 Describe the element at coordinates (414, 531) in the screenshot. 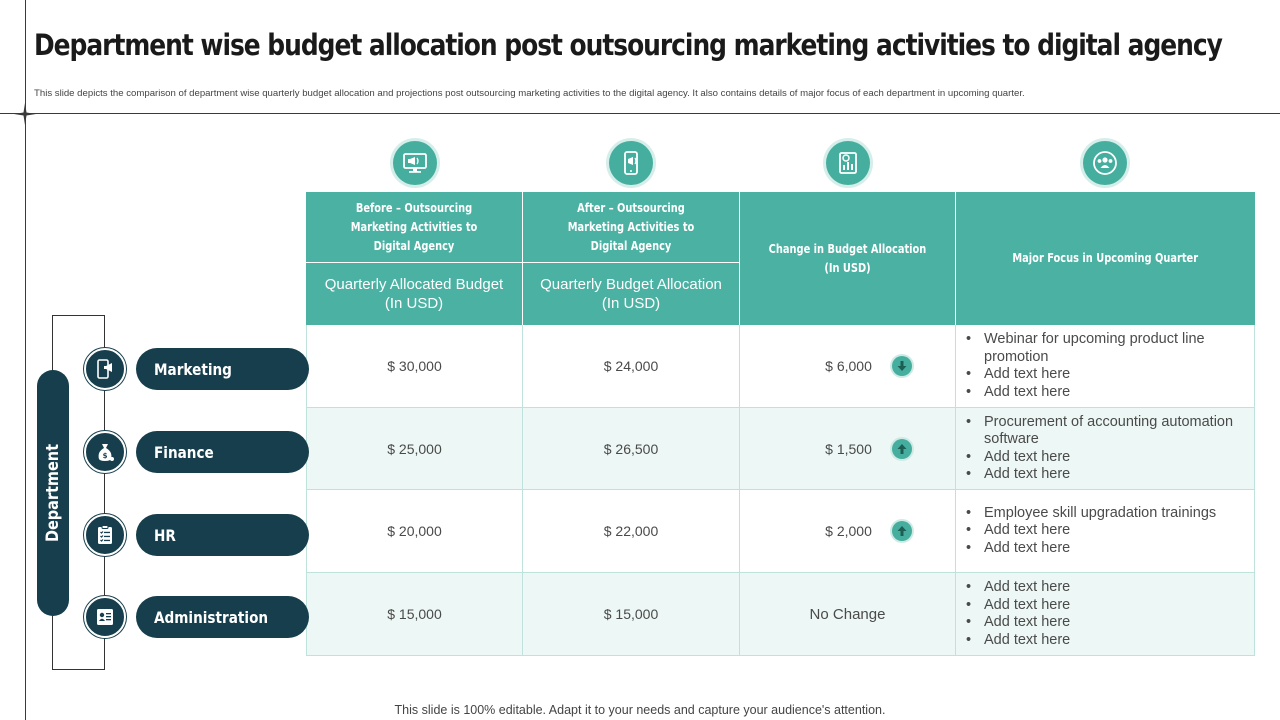

I see `before-value: $ 20,000` at that location.